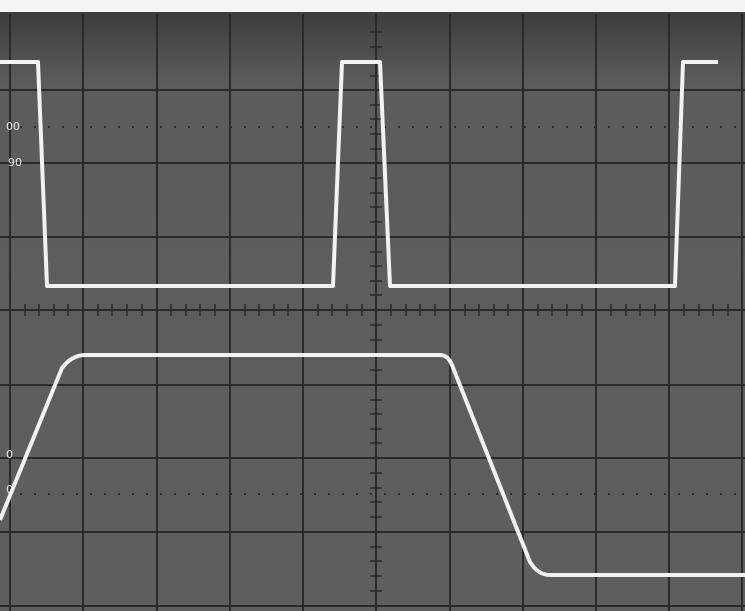  What do you see at coordinates (13, 126) in the screenshot?
I see `graticule-label: 00` at bounding box center [13, 126].